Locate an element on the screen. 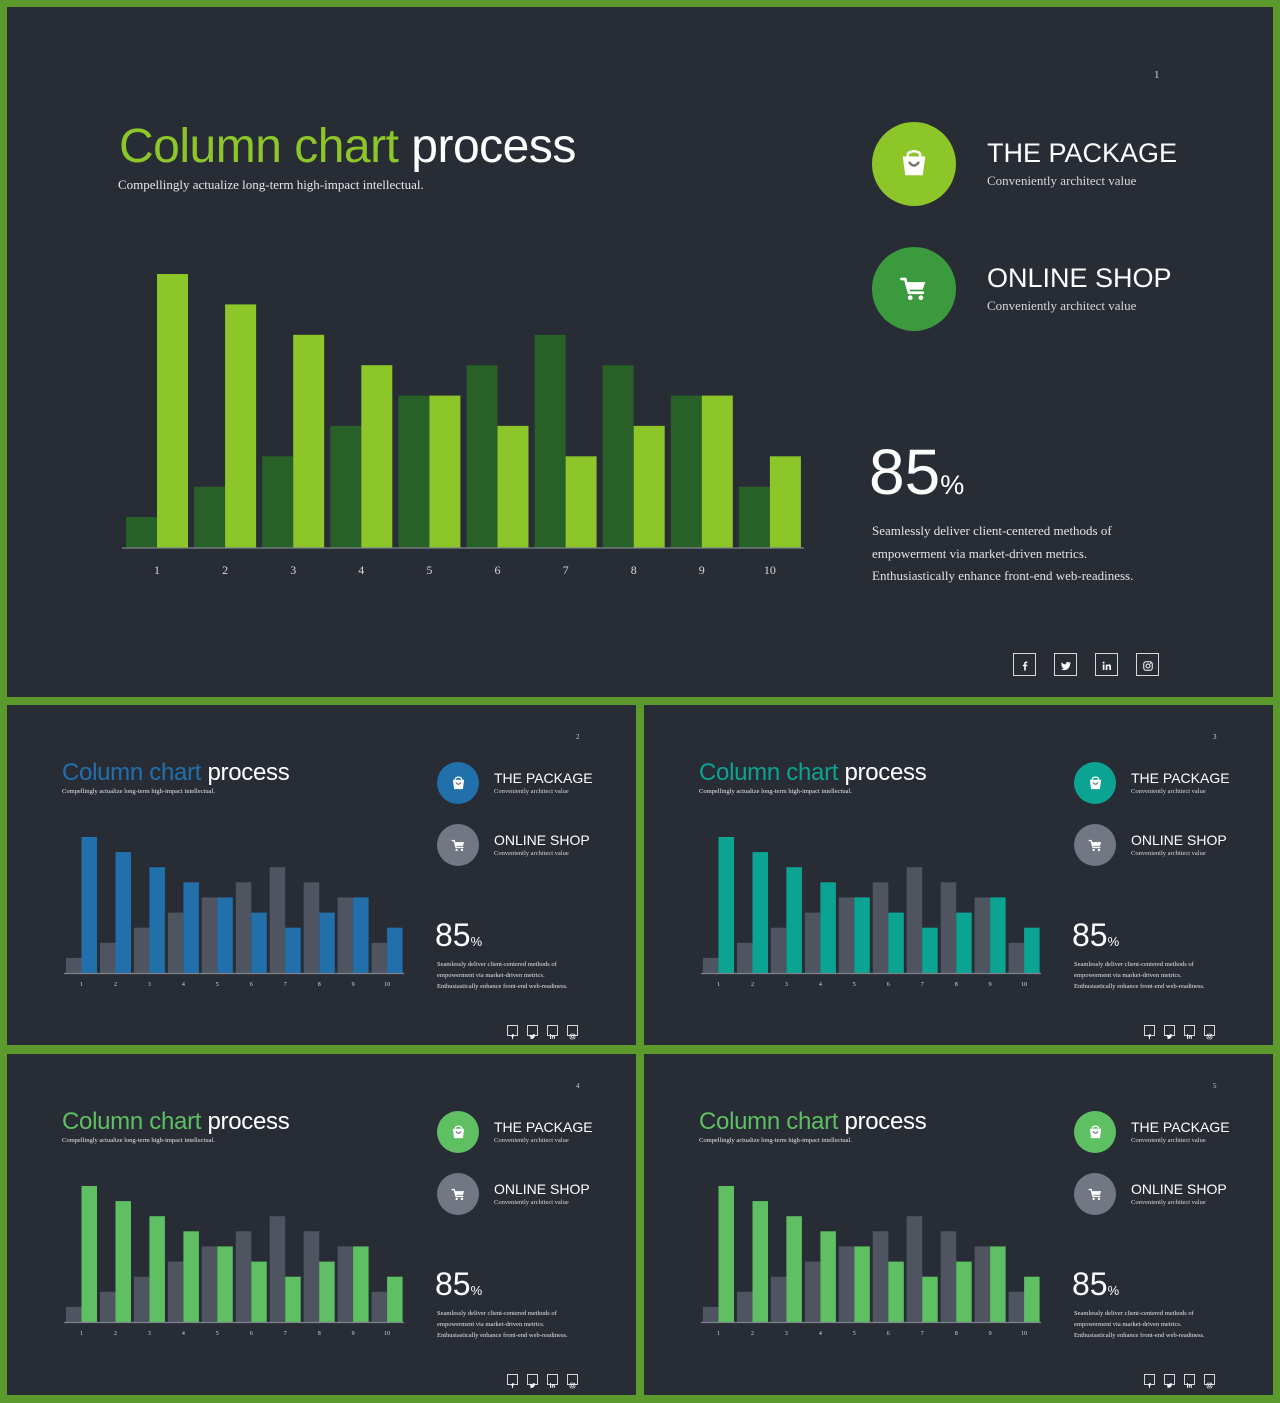 The height and width of the screenshot is (1403, 1280). x-tick-label: 9 is located at coordinates (702, 570).